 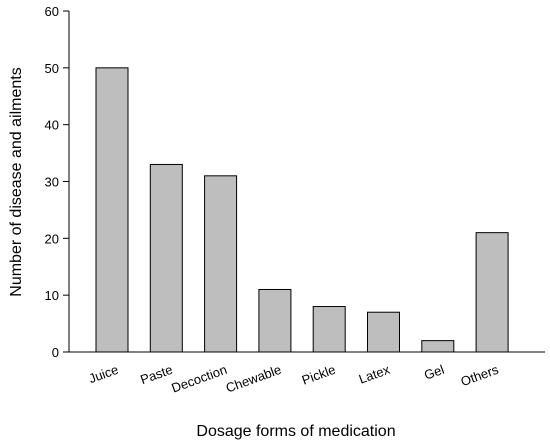 What do you see at coordinates (52, 68) in the screenshot?
I see `y-tick-label: 50` at bounding box center [52, 68].